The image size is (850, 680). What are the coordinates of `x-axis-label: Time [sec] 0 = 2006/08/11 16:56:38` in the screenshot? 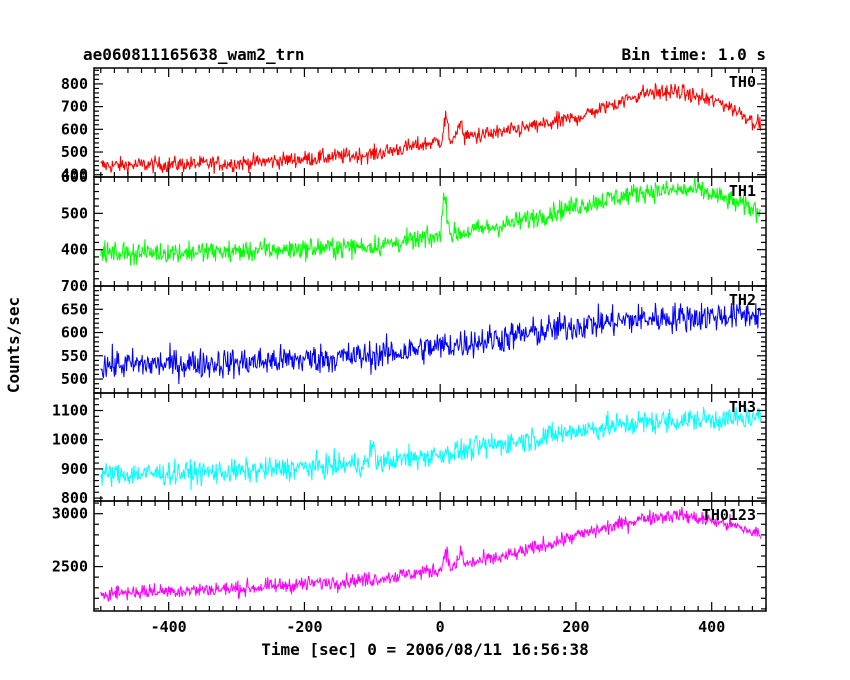 It's located at (425, 649).